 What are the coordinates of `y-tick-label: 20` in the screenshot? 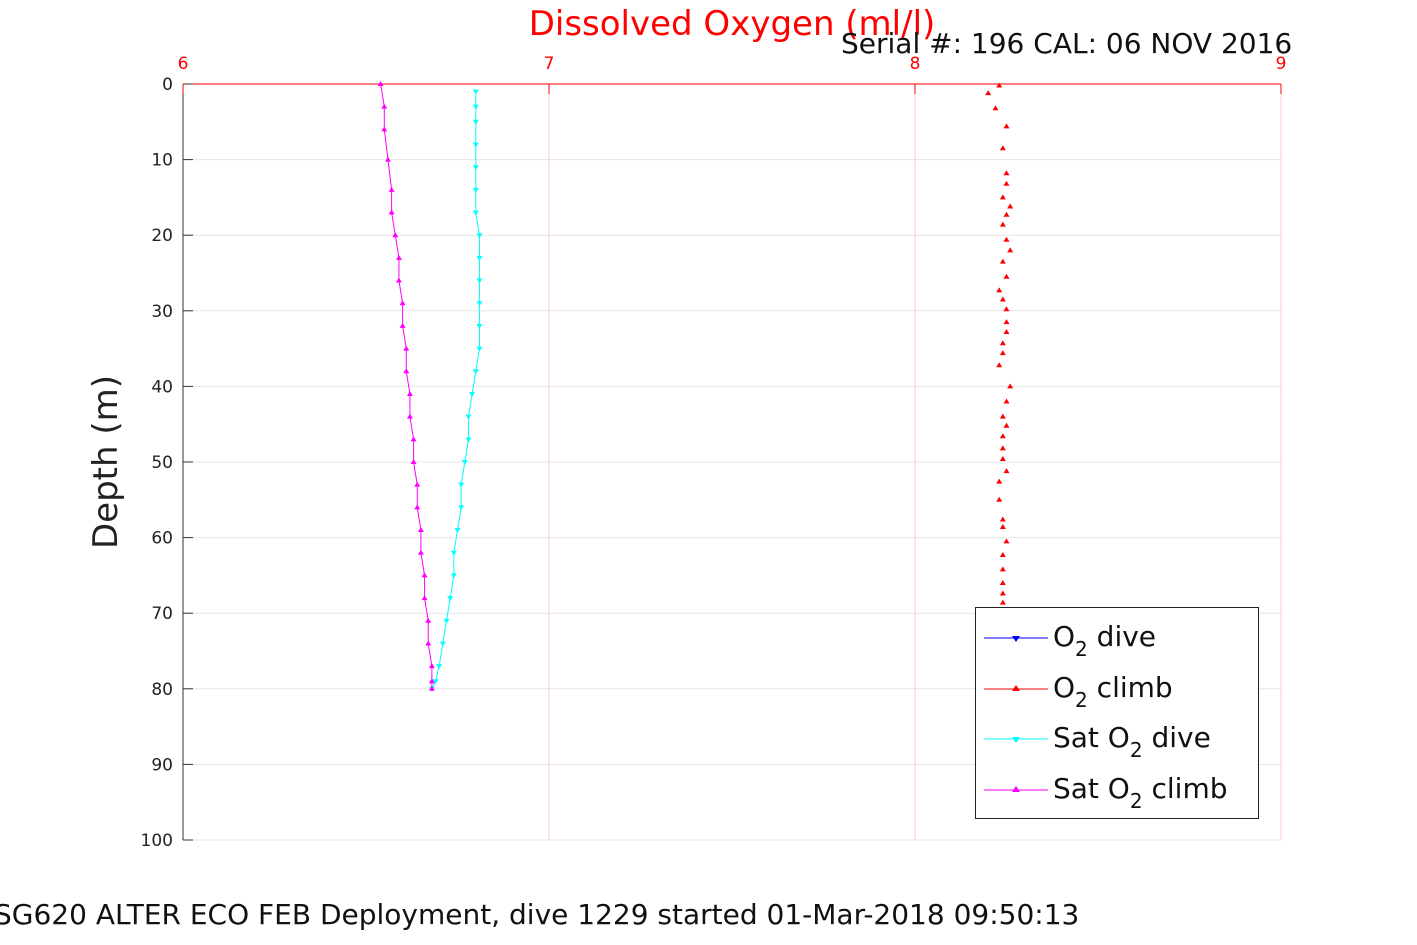 It's located at (162, 236).